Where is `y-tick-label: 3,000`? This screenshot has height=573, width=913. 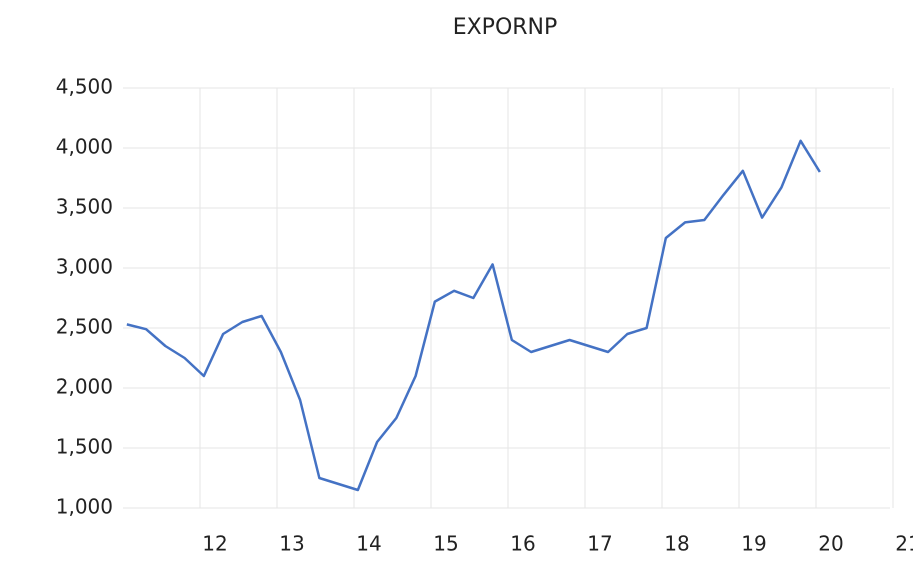
y-tick-label: 3,000 is located at coordinates (84, 267).